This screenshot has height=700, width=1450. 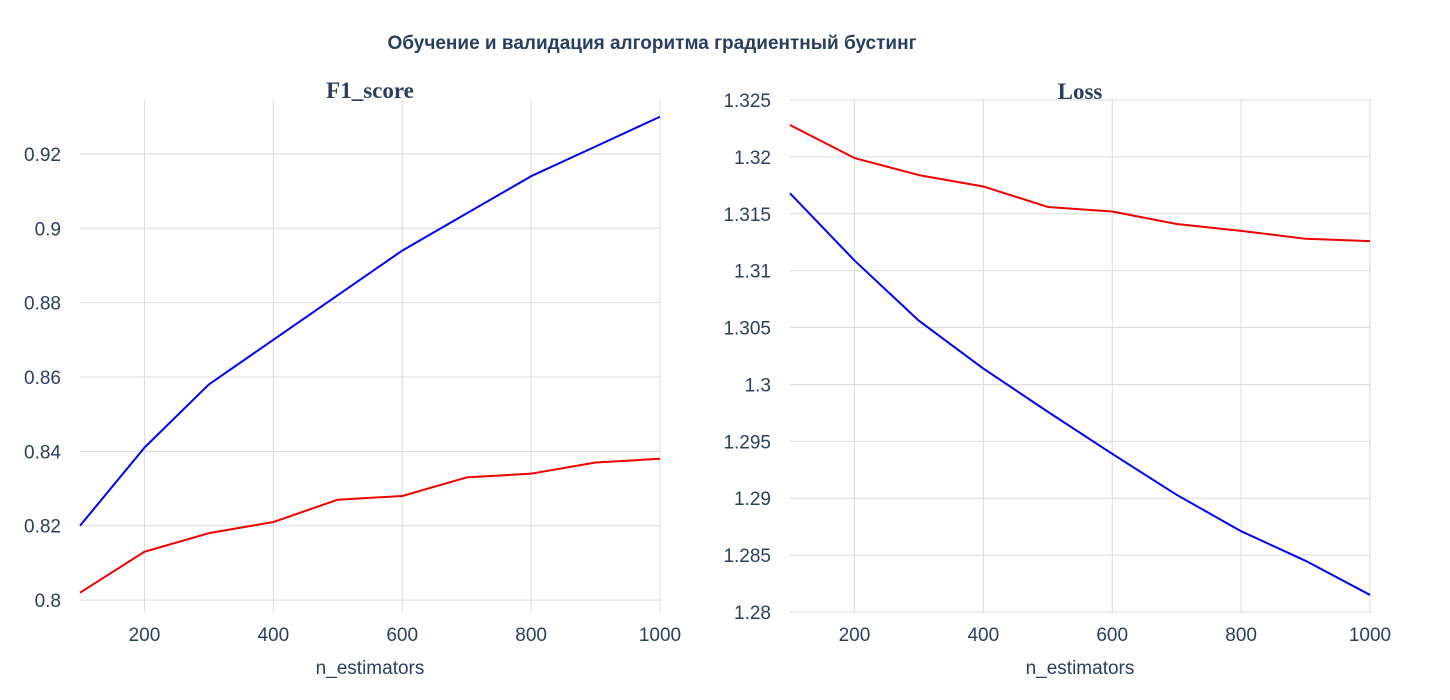 What do you see at coordinates (42, 452) in the screenshot?
I see `y-tick-label: 0.84` at bounding box center [42, 452].